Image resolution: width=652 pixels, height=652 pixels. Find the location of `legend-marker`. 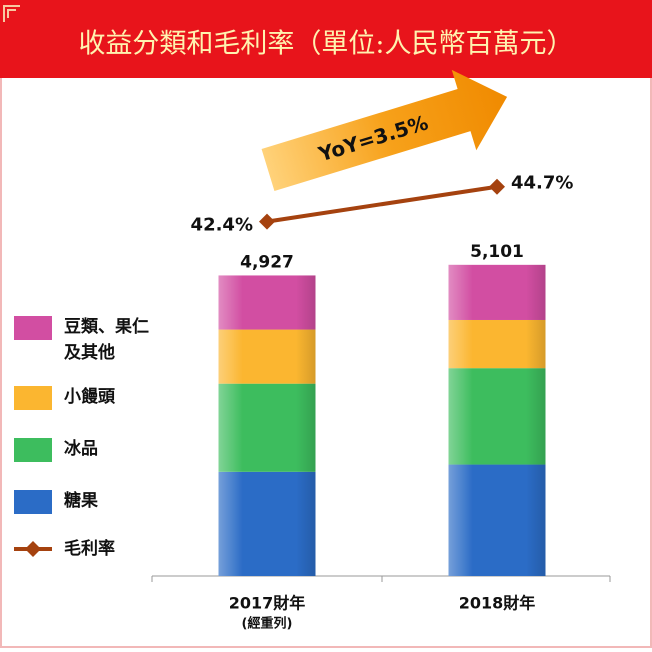

legend-marker is located at coordinates (33, 549).